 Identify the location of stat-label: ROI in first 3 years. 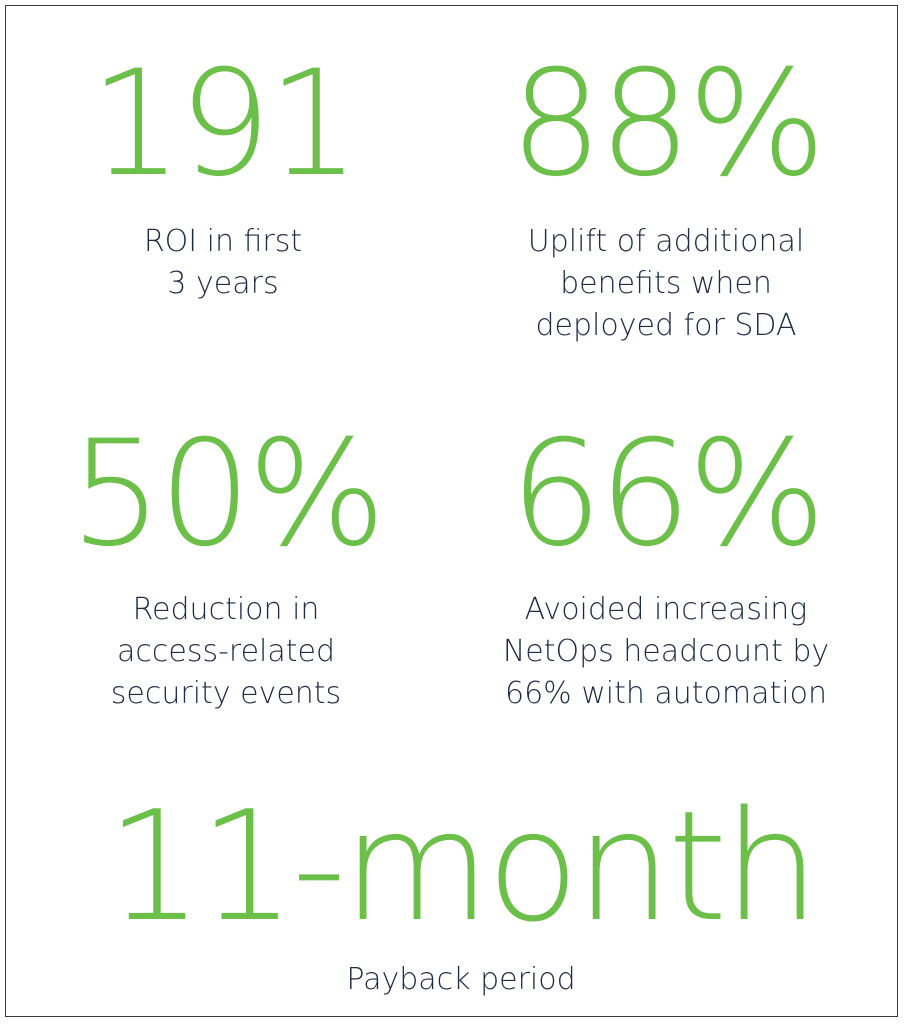
(223, 262).